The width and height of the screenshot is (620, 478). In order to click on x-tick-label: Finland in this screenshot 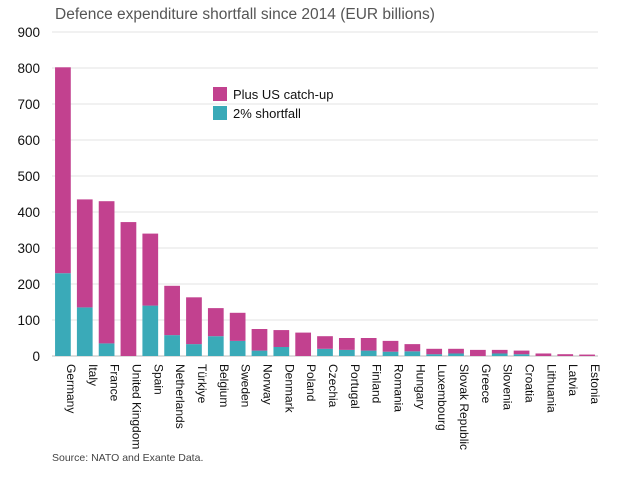, I will do `click(377, 383)`.